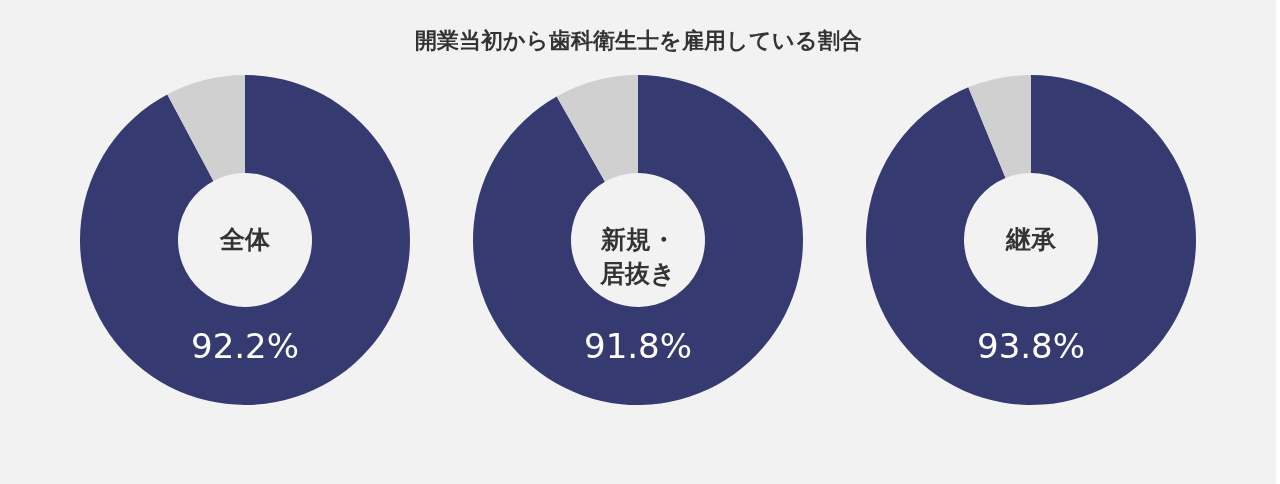 This screenshot has height=484, width=1280. I want to click on text: 全体, so click(245, 239).